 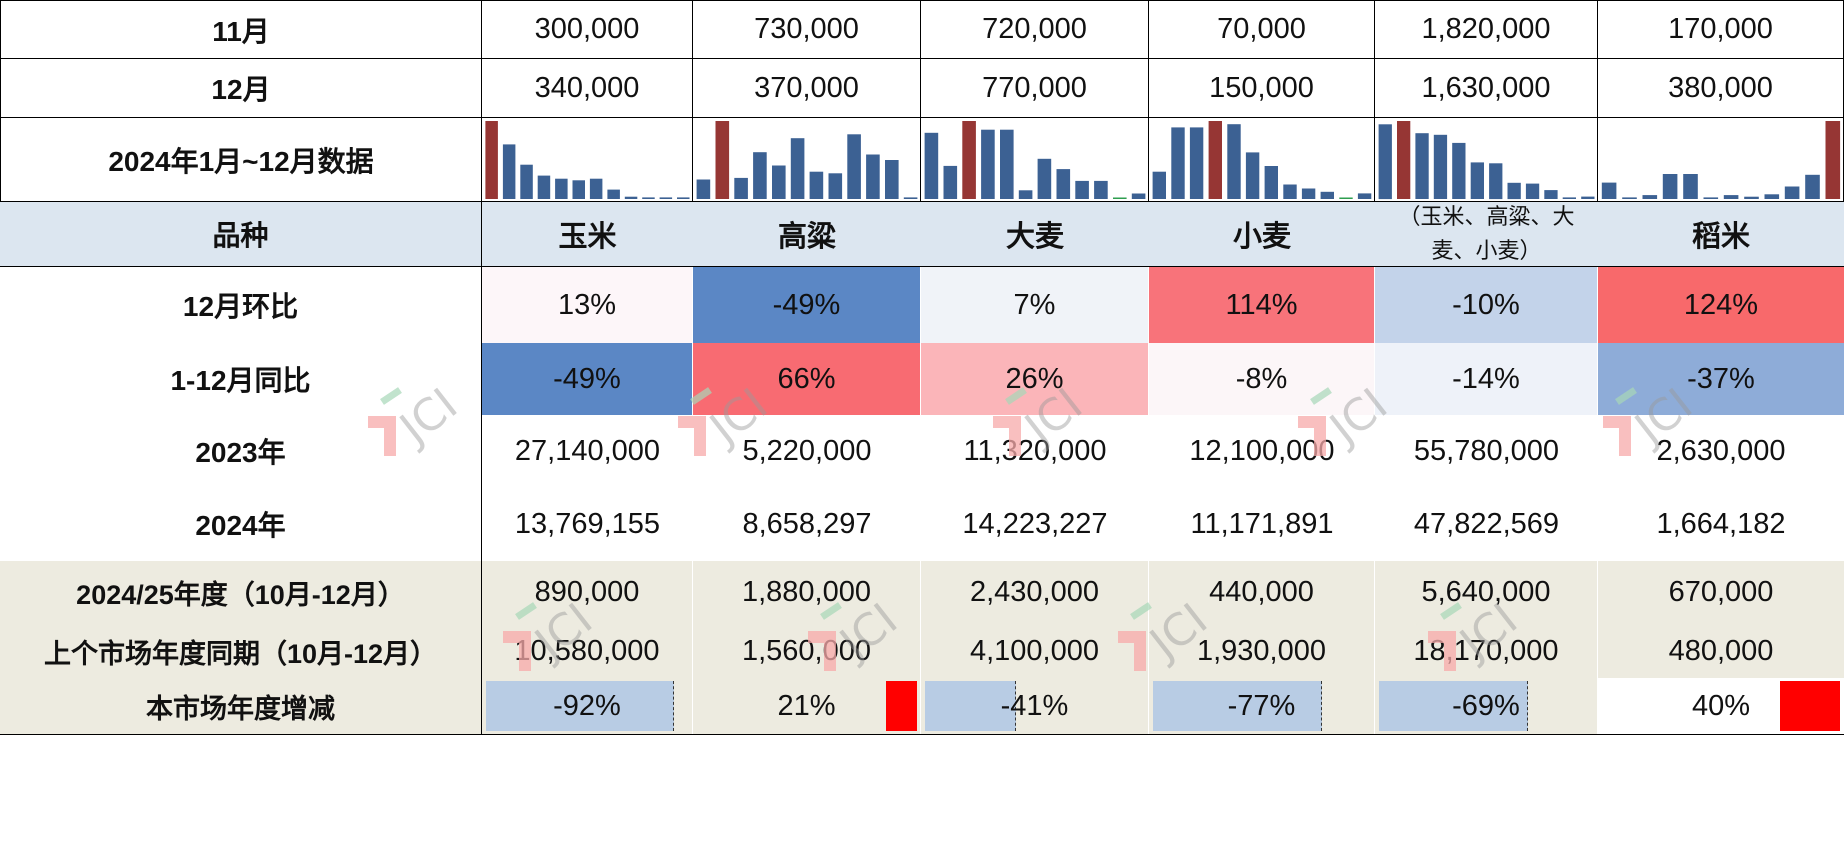 What do you see at coordinates (1486, 29) in the screenshot?
I see `cell-nov-total: 1,820,000` at bounding box center [1486, 29].